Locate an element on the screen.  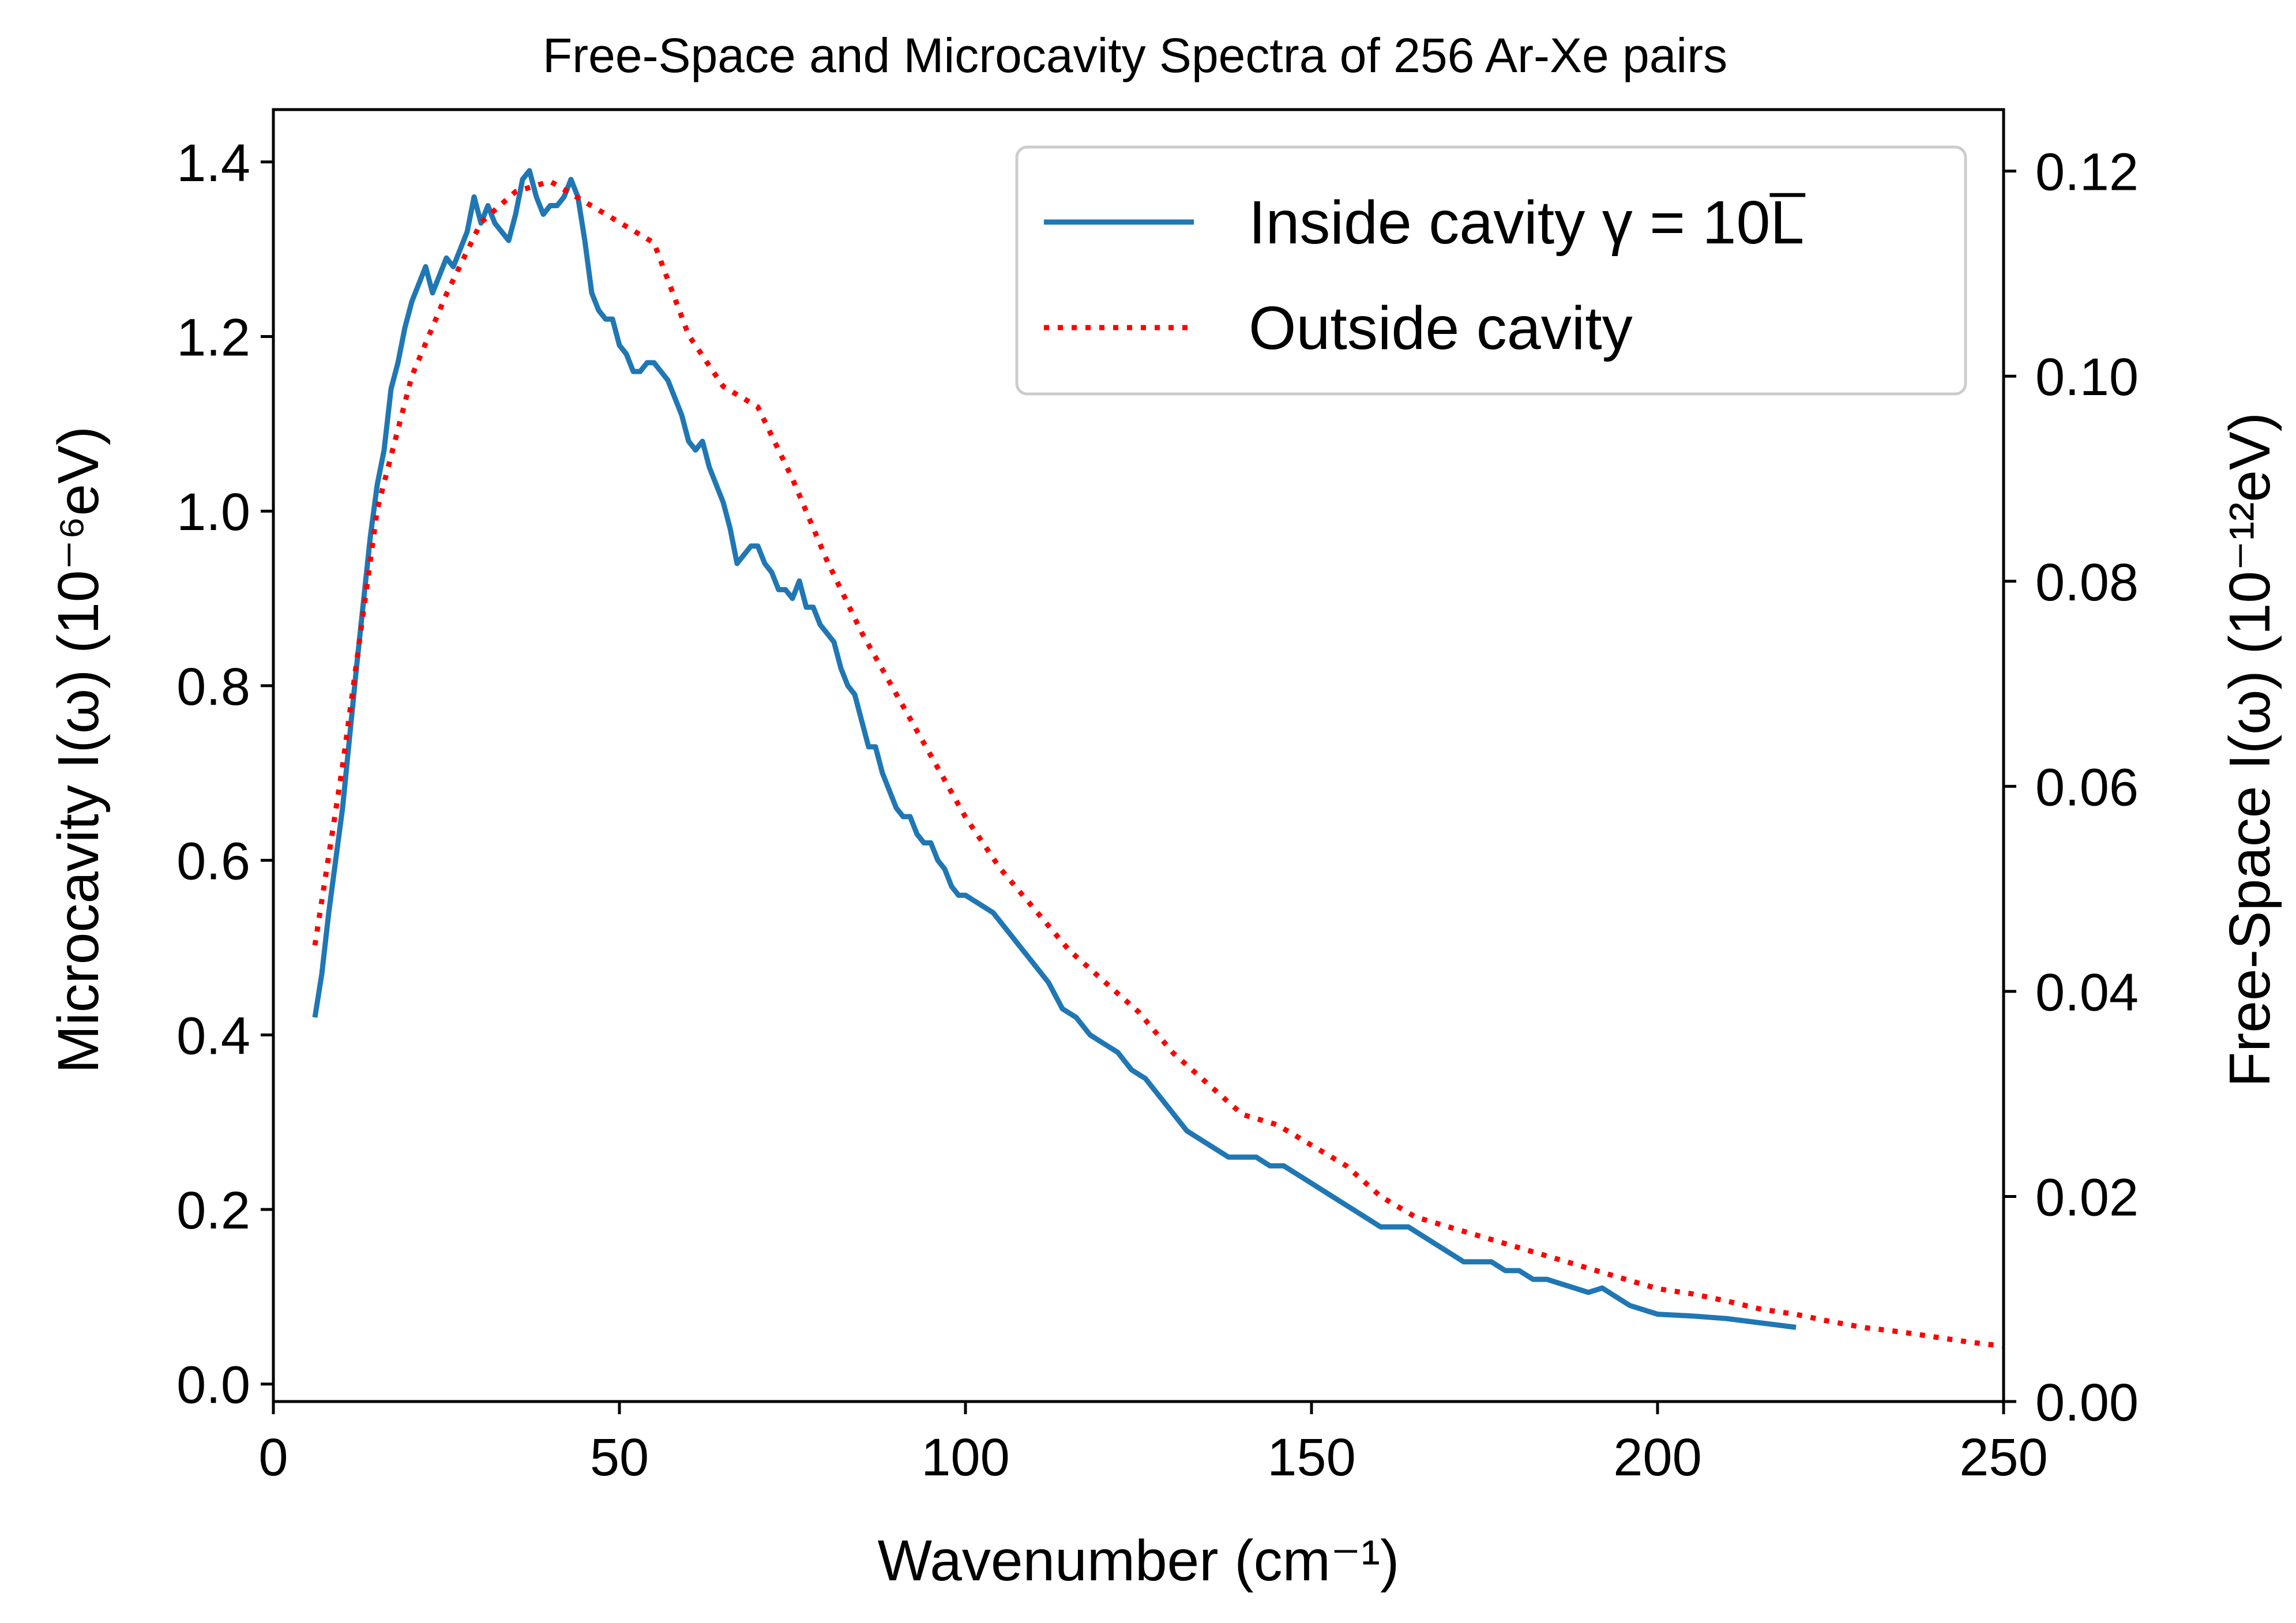
left-y-axis-title: Microcavity I(ω) (10⁻⁶eV) is located at coordinates (78, 749).